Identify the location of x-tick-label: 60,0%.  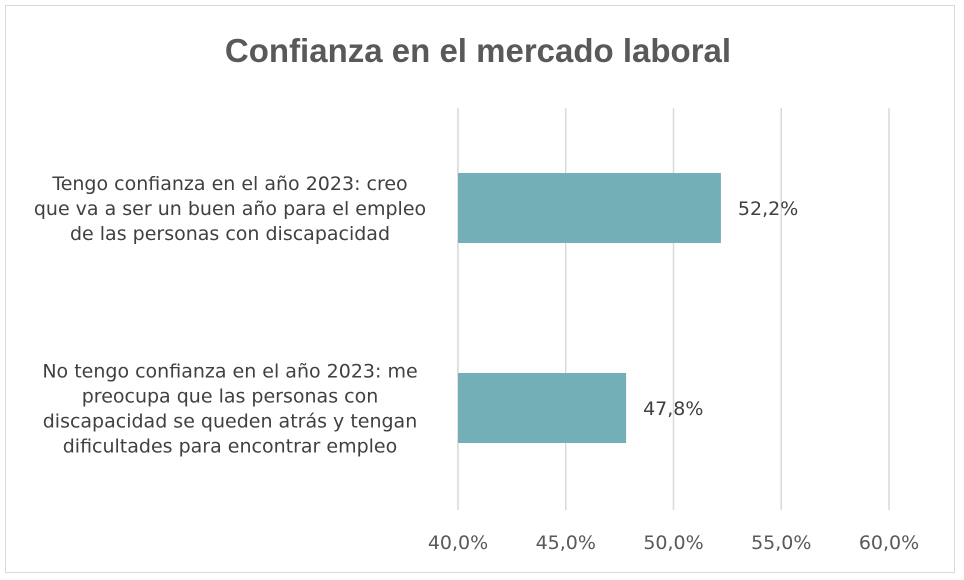
(889, 543).